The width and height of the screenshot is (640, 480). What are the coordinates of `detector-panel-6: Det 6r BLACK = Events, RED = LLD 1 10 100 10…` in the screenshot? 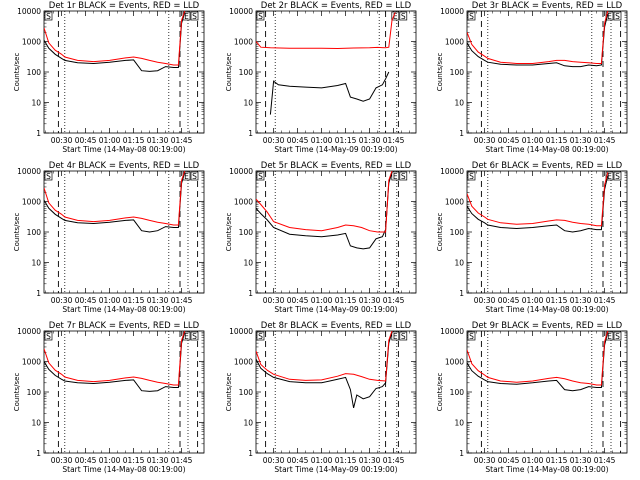 It's located at (532, 237).